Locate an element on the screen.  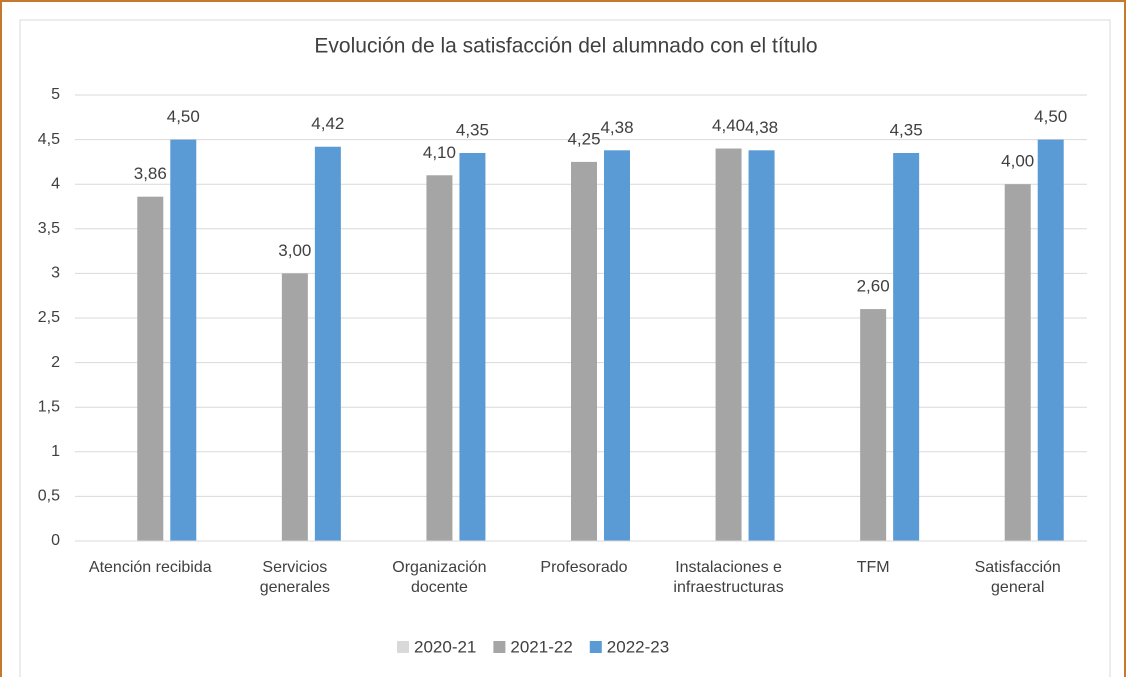
y-tick-label: 2,5 is located at coordinates (49, 317).